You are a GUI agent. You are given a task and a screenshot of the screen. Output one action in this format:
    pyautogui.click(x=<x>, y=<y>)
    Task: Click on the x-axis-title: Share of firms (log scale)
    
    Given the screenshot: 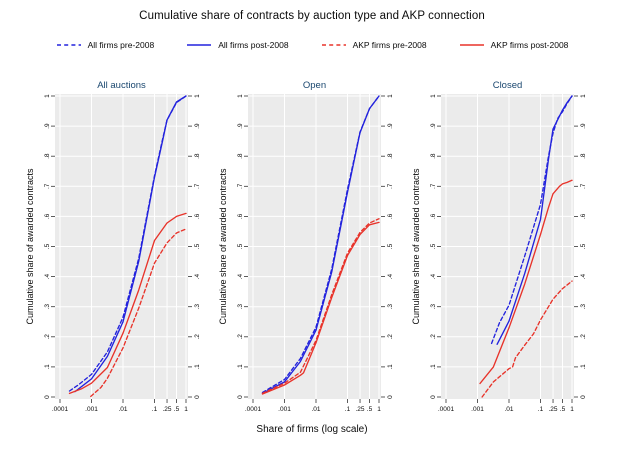 What is the action you would take?
    pyautogui.click(x=312, y=429)
    